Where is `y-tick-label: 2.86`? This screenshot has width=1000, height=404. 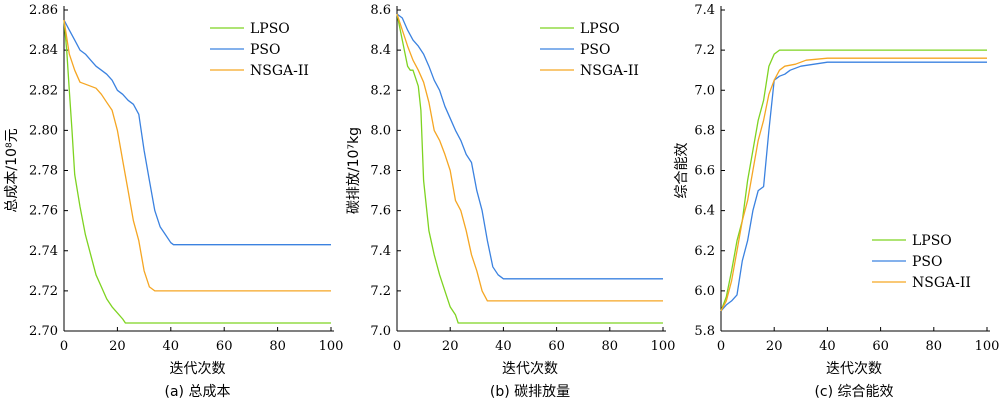
y-tick-label: 2.86 is located at coordinates (43, 10).